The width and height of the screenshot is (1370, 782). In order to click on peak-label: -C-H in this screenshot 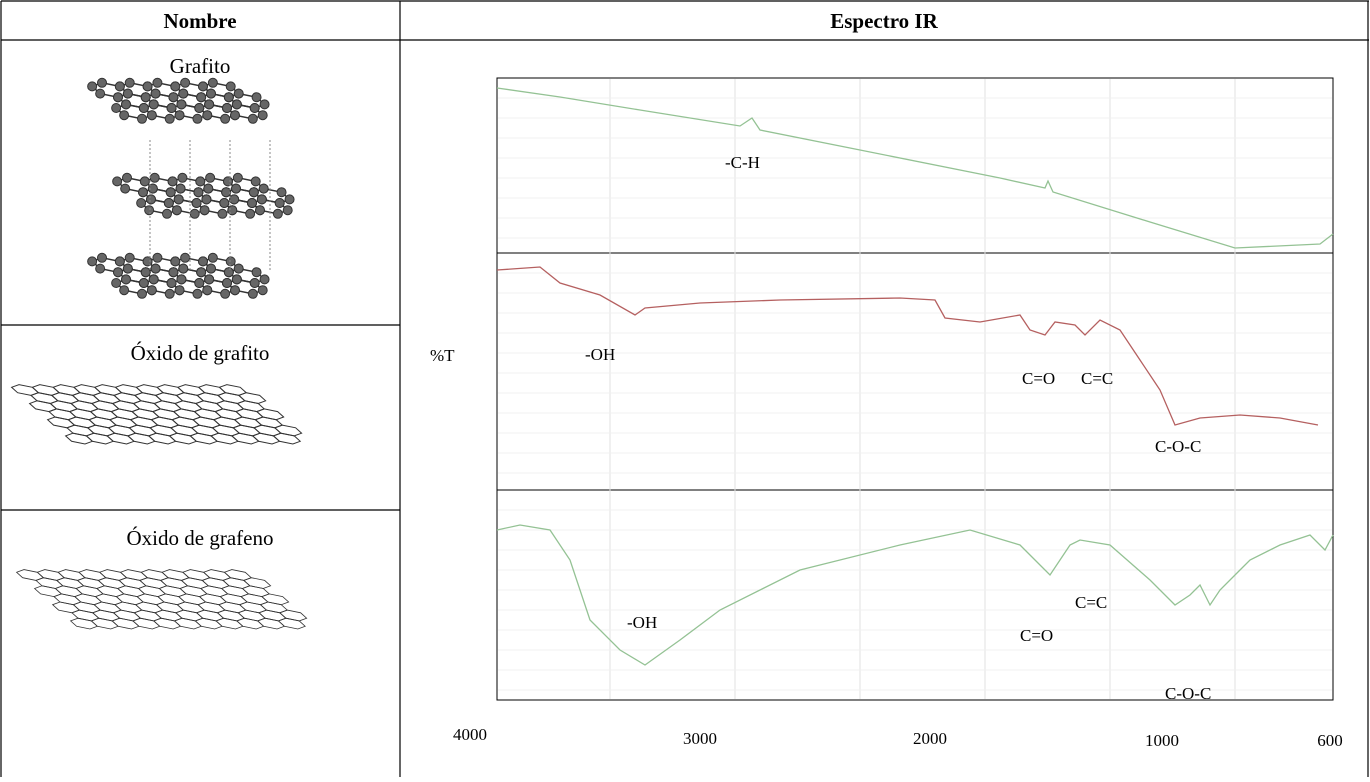, I will do `click(742, 162)`.